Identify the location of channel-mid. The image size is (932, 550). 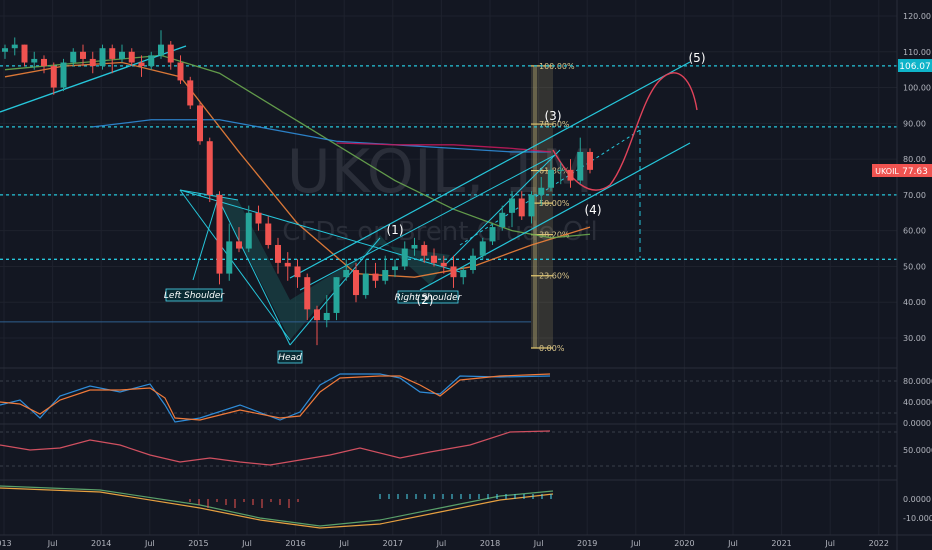
(427, 222).